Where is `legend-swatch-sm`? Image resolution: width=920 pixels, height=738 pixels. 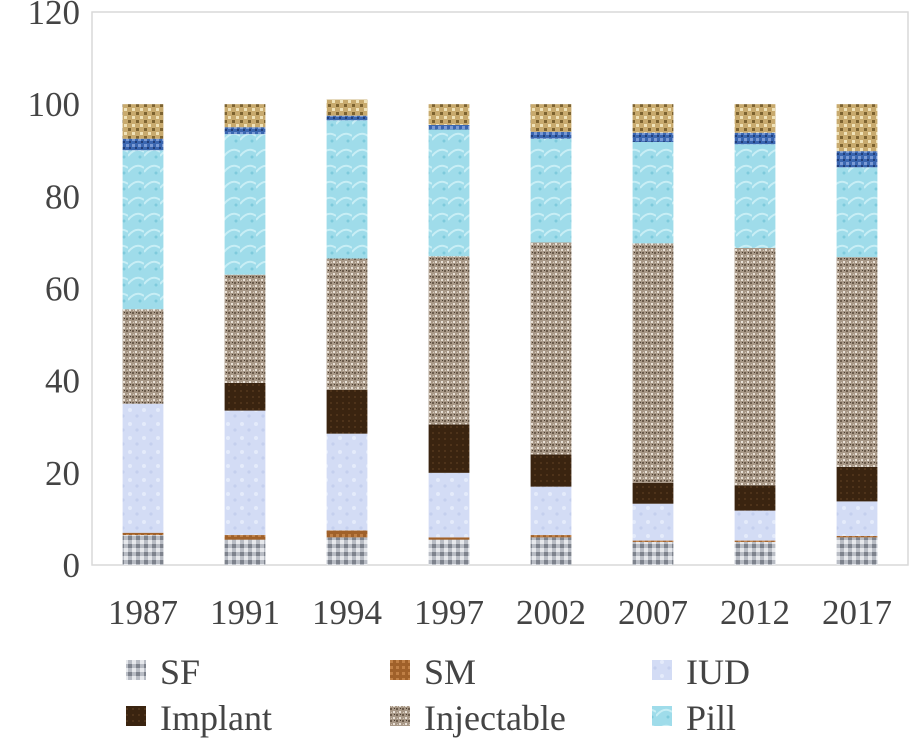 legend-swatch-sm is located at coordinates (400, 670).